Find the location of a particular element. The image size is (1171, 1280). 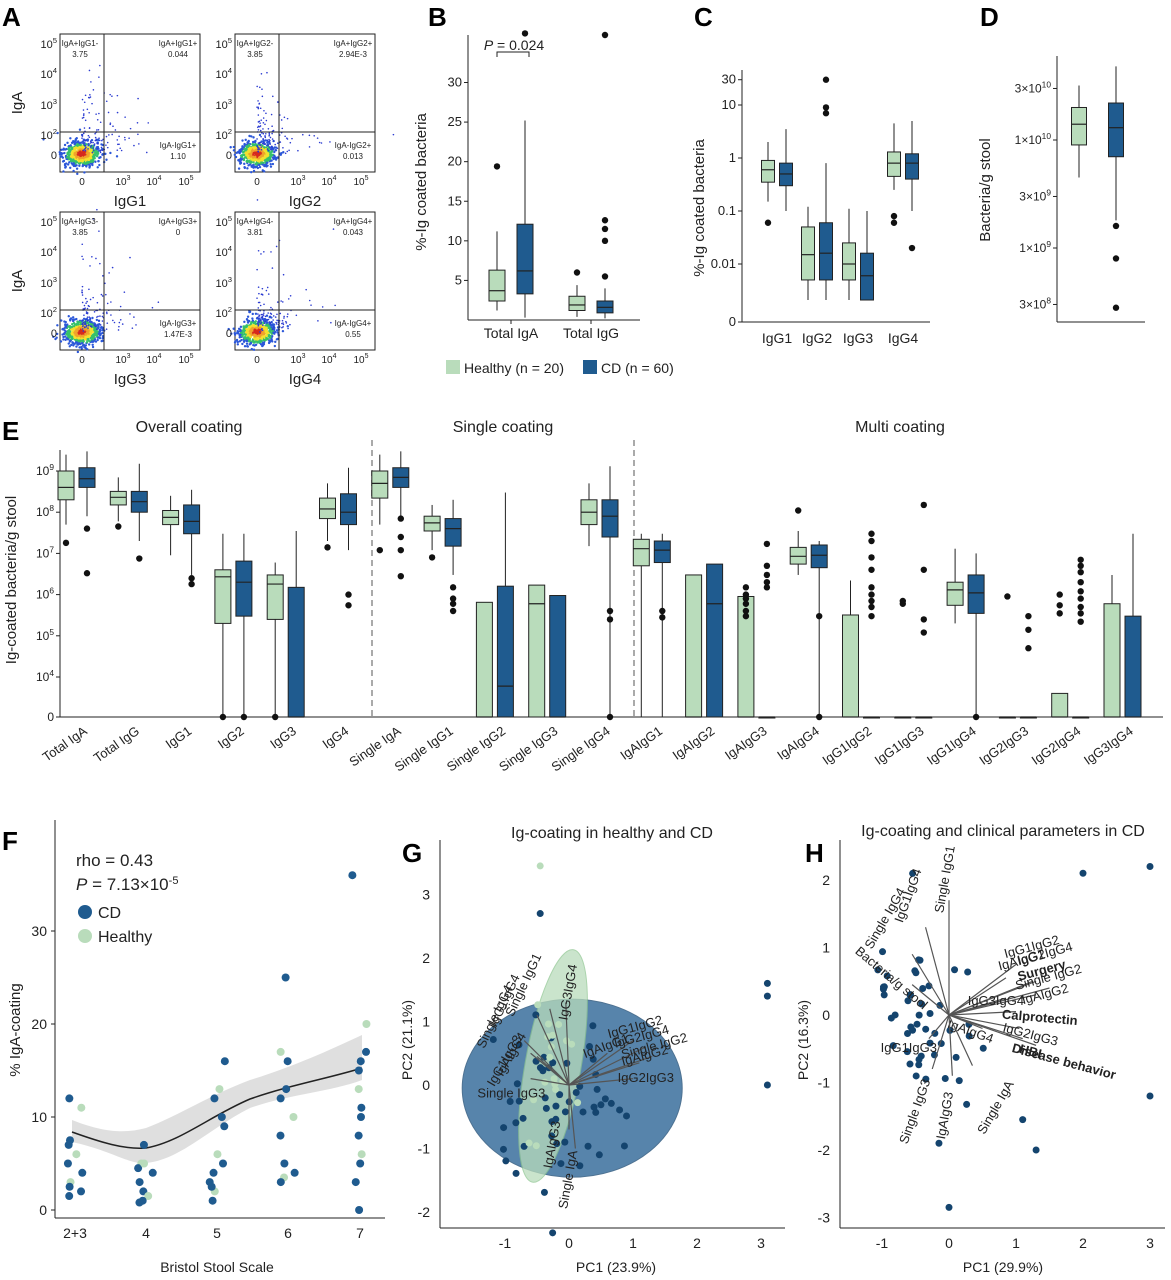

y-tick-label: 109 is located at coordinates (45, 470).